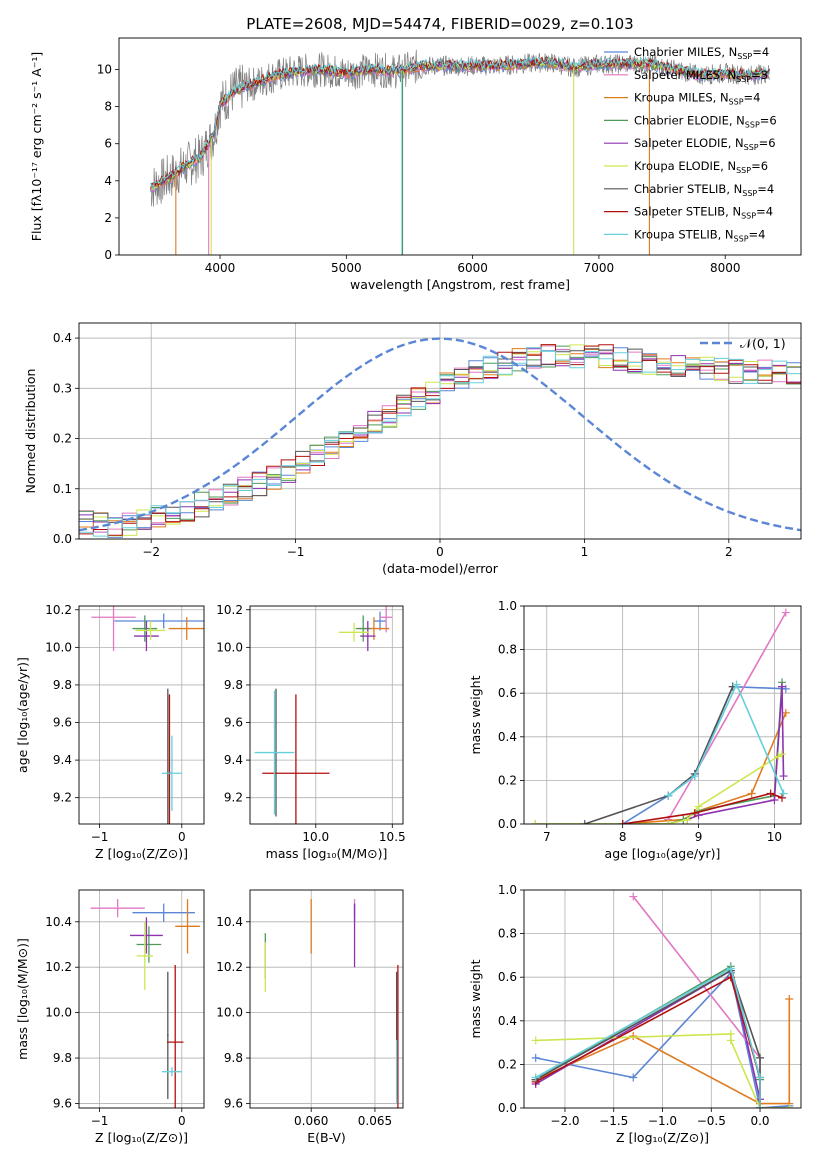  Describe the element at coordinates (729, 552) in the screenshot. I see `x-tick-label: 2` at that location.